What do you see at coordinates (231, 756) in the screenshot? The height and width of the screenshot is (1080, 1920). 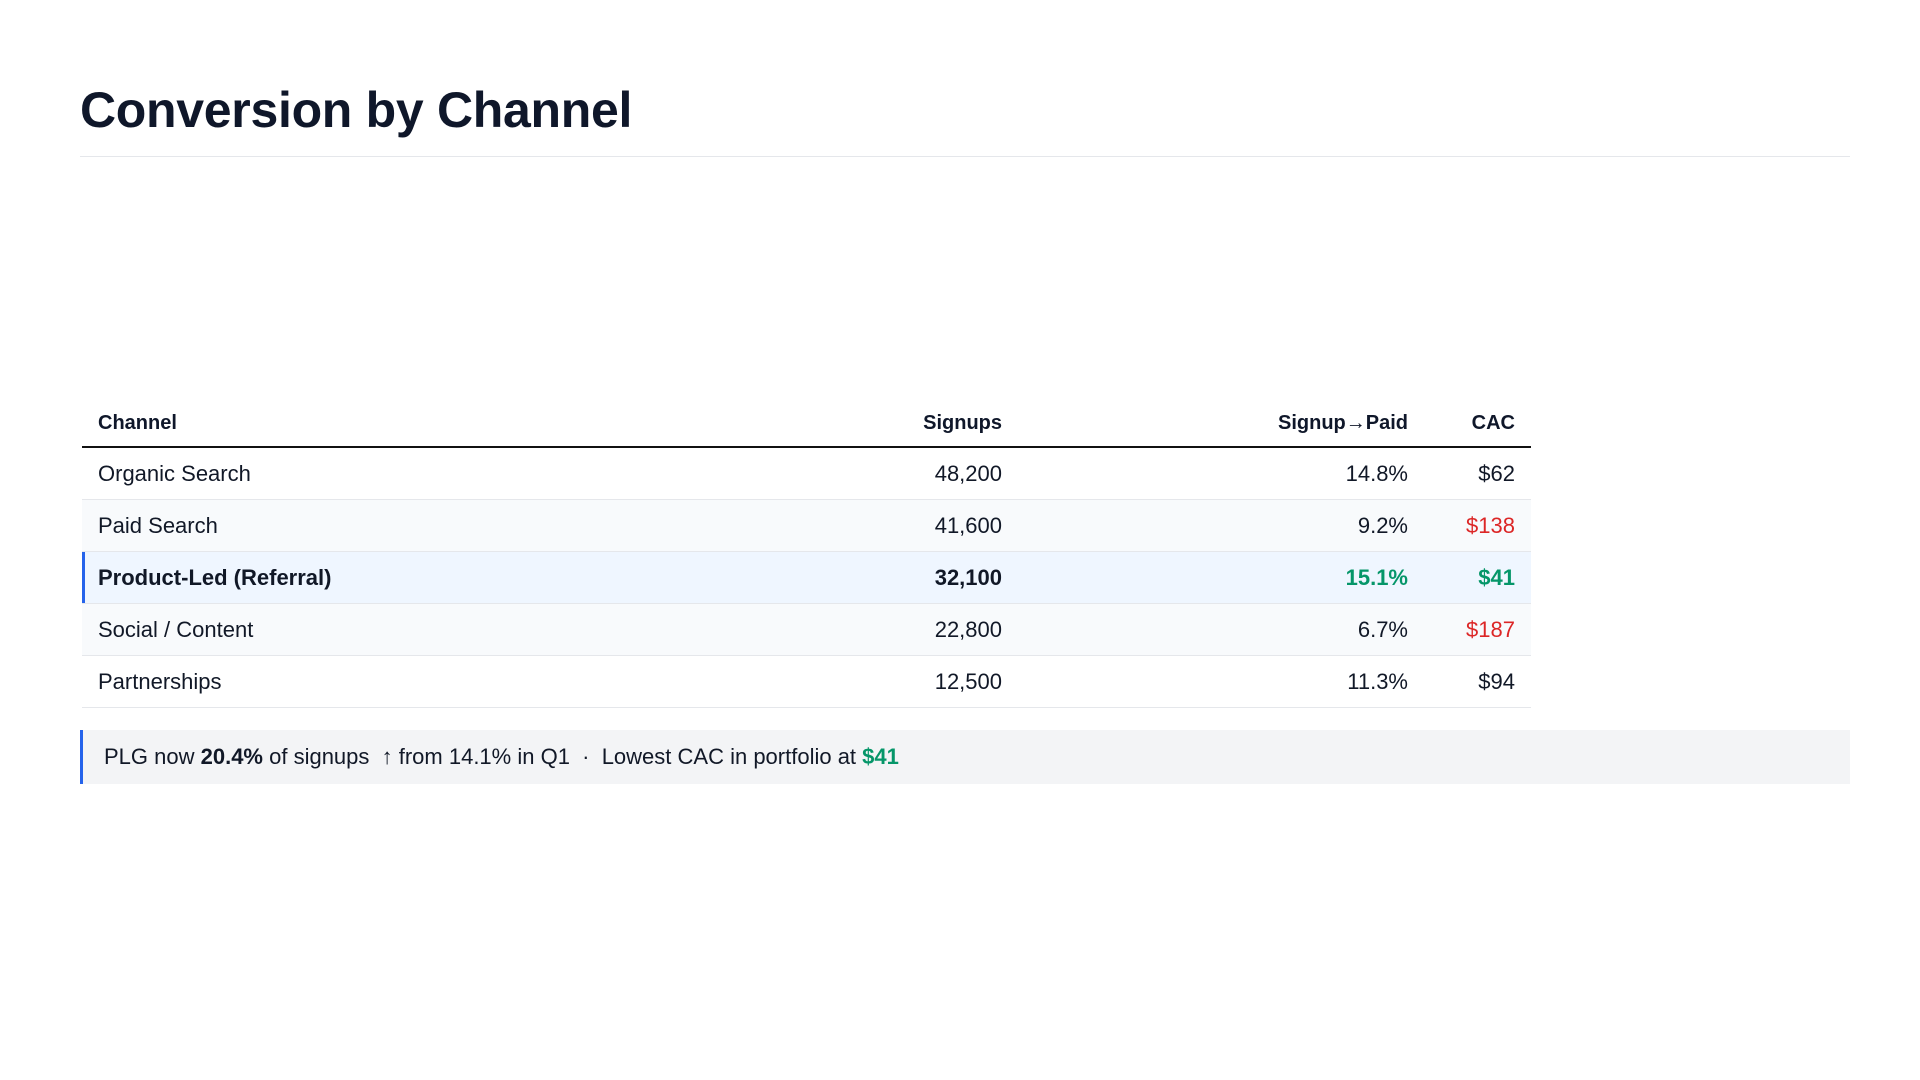 I see `callout-plg-share: 20.4%` at bounding box center [231, 756].